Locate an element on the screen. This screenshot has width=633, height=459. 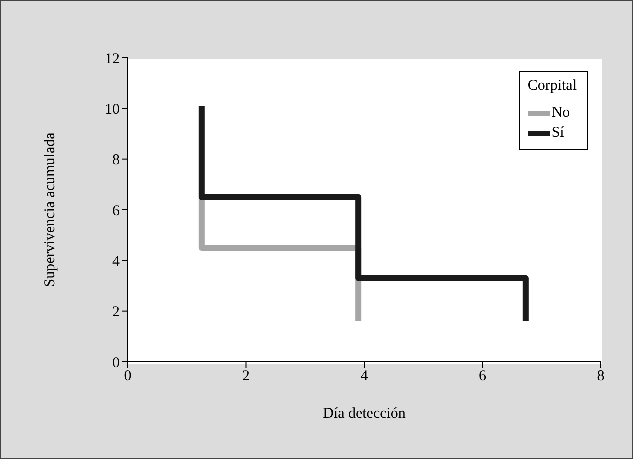
x-tick-label: 4 is located at coordinates (364, 376).